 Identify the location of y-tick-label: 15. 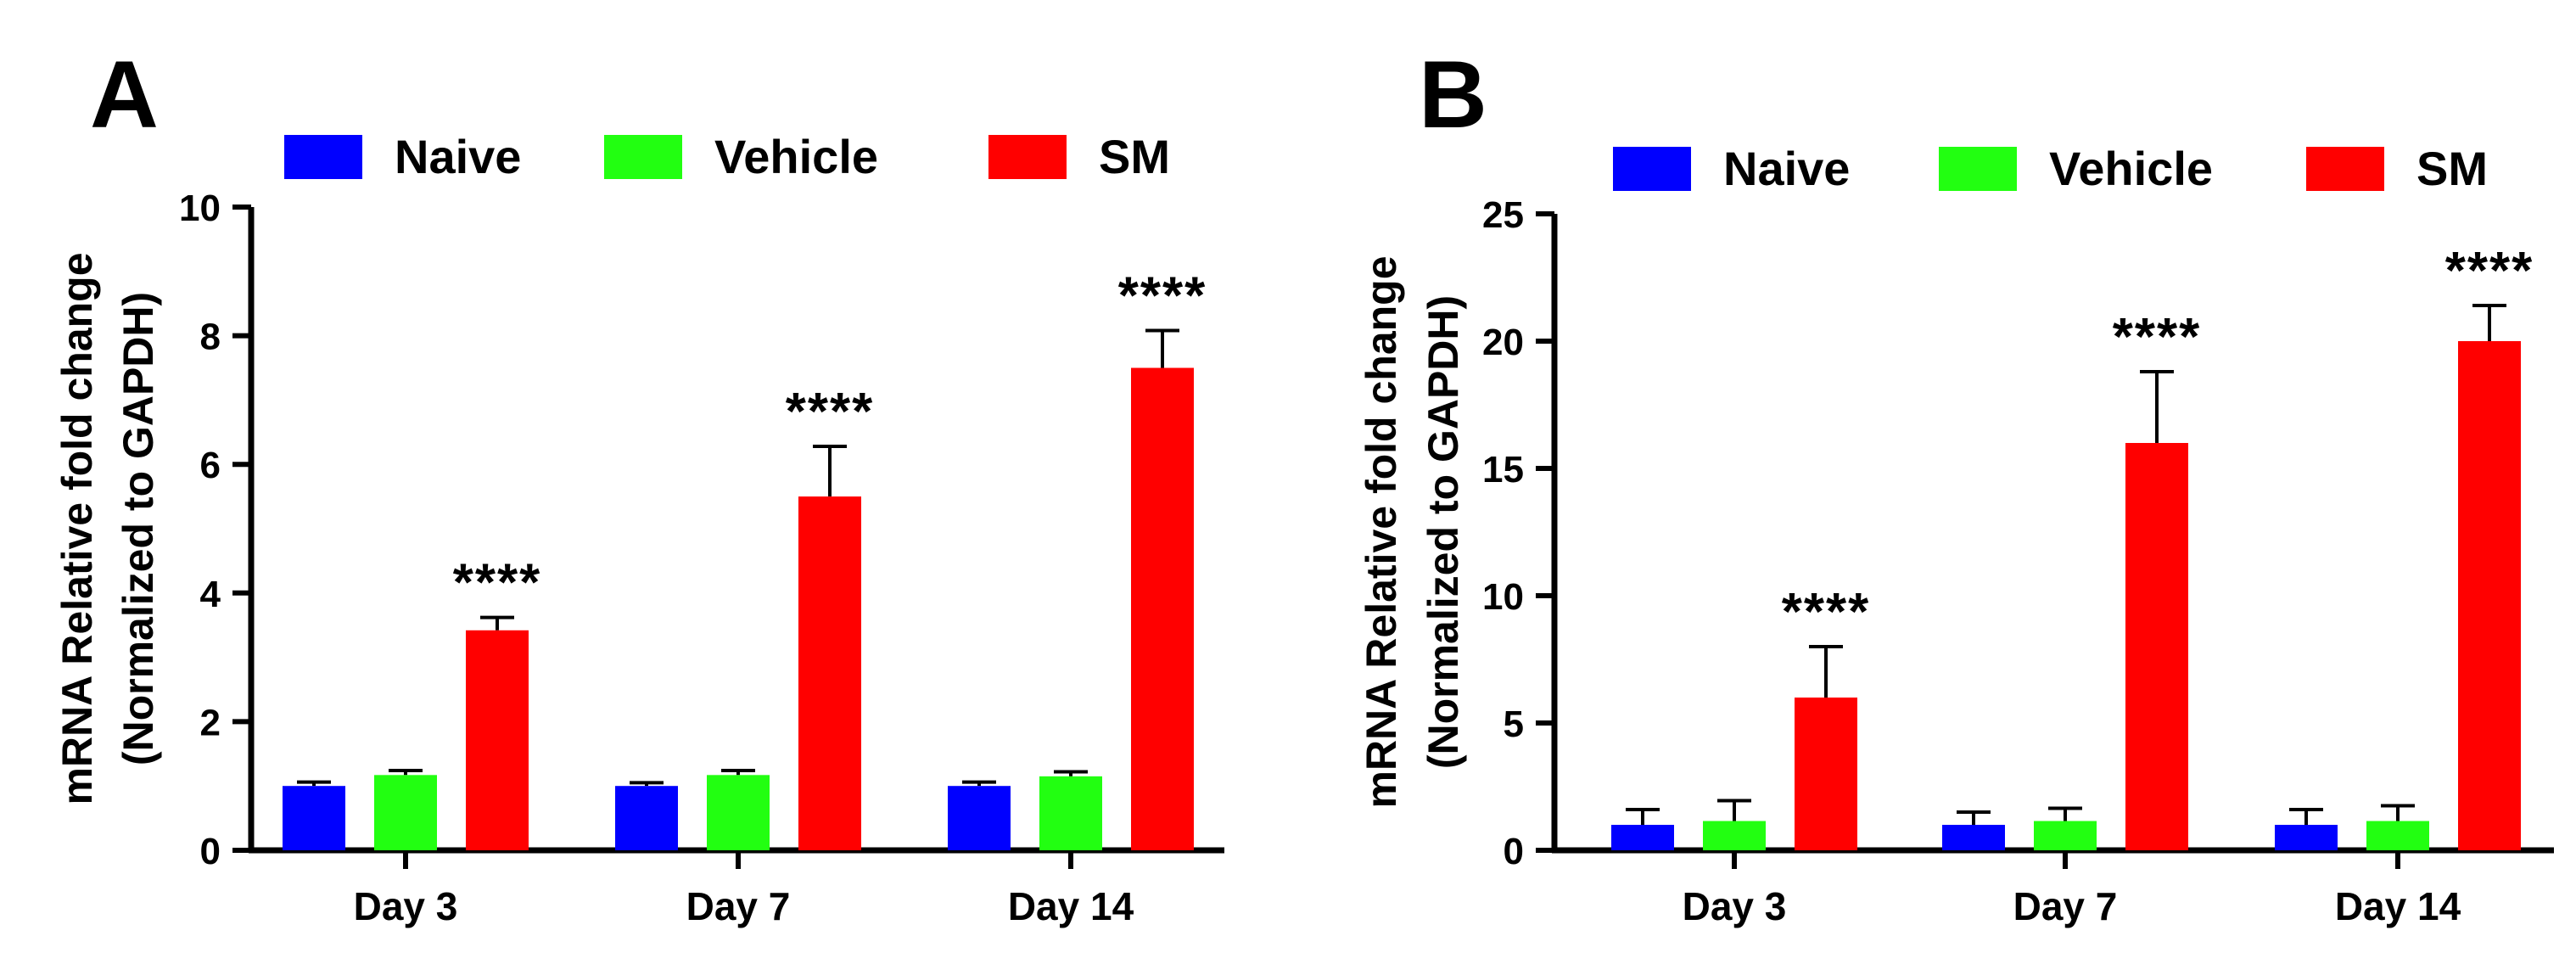
(1503, 470).